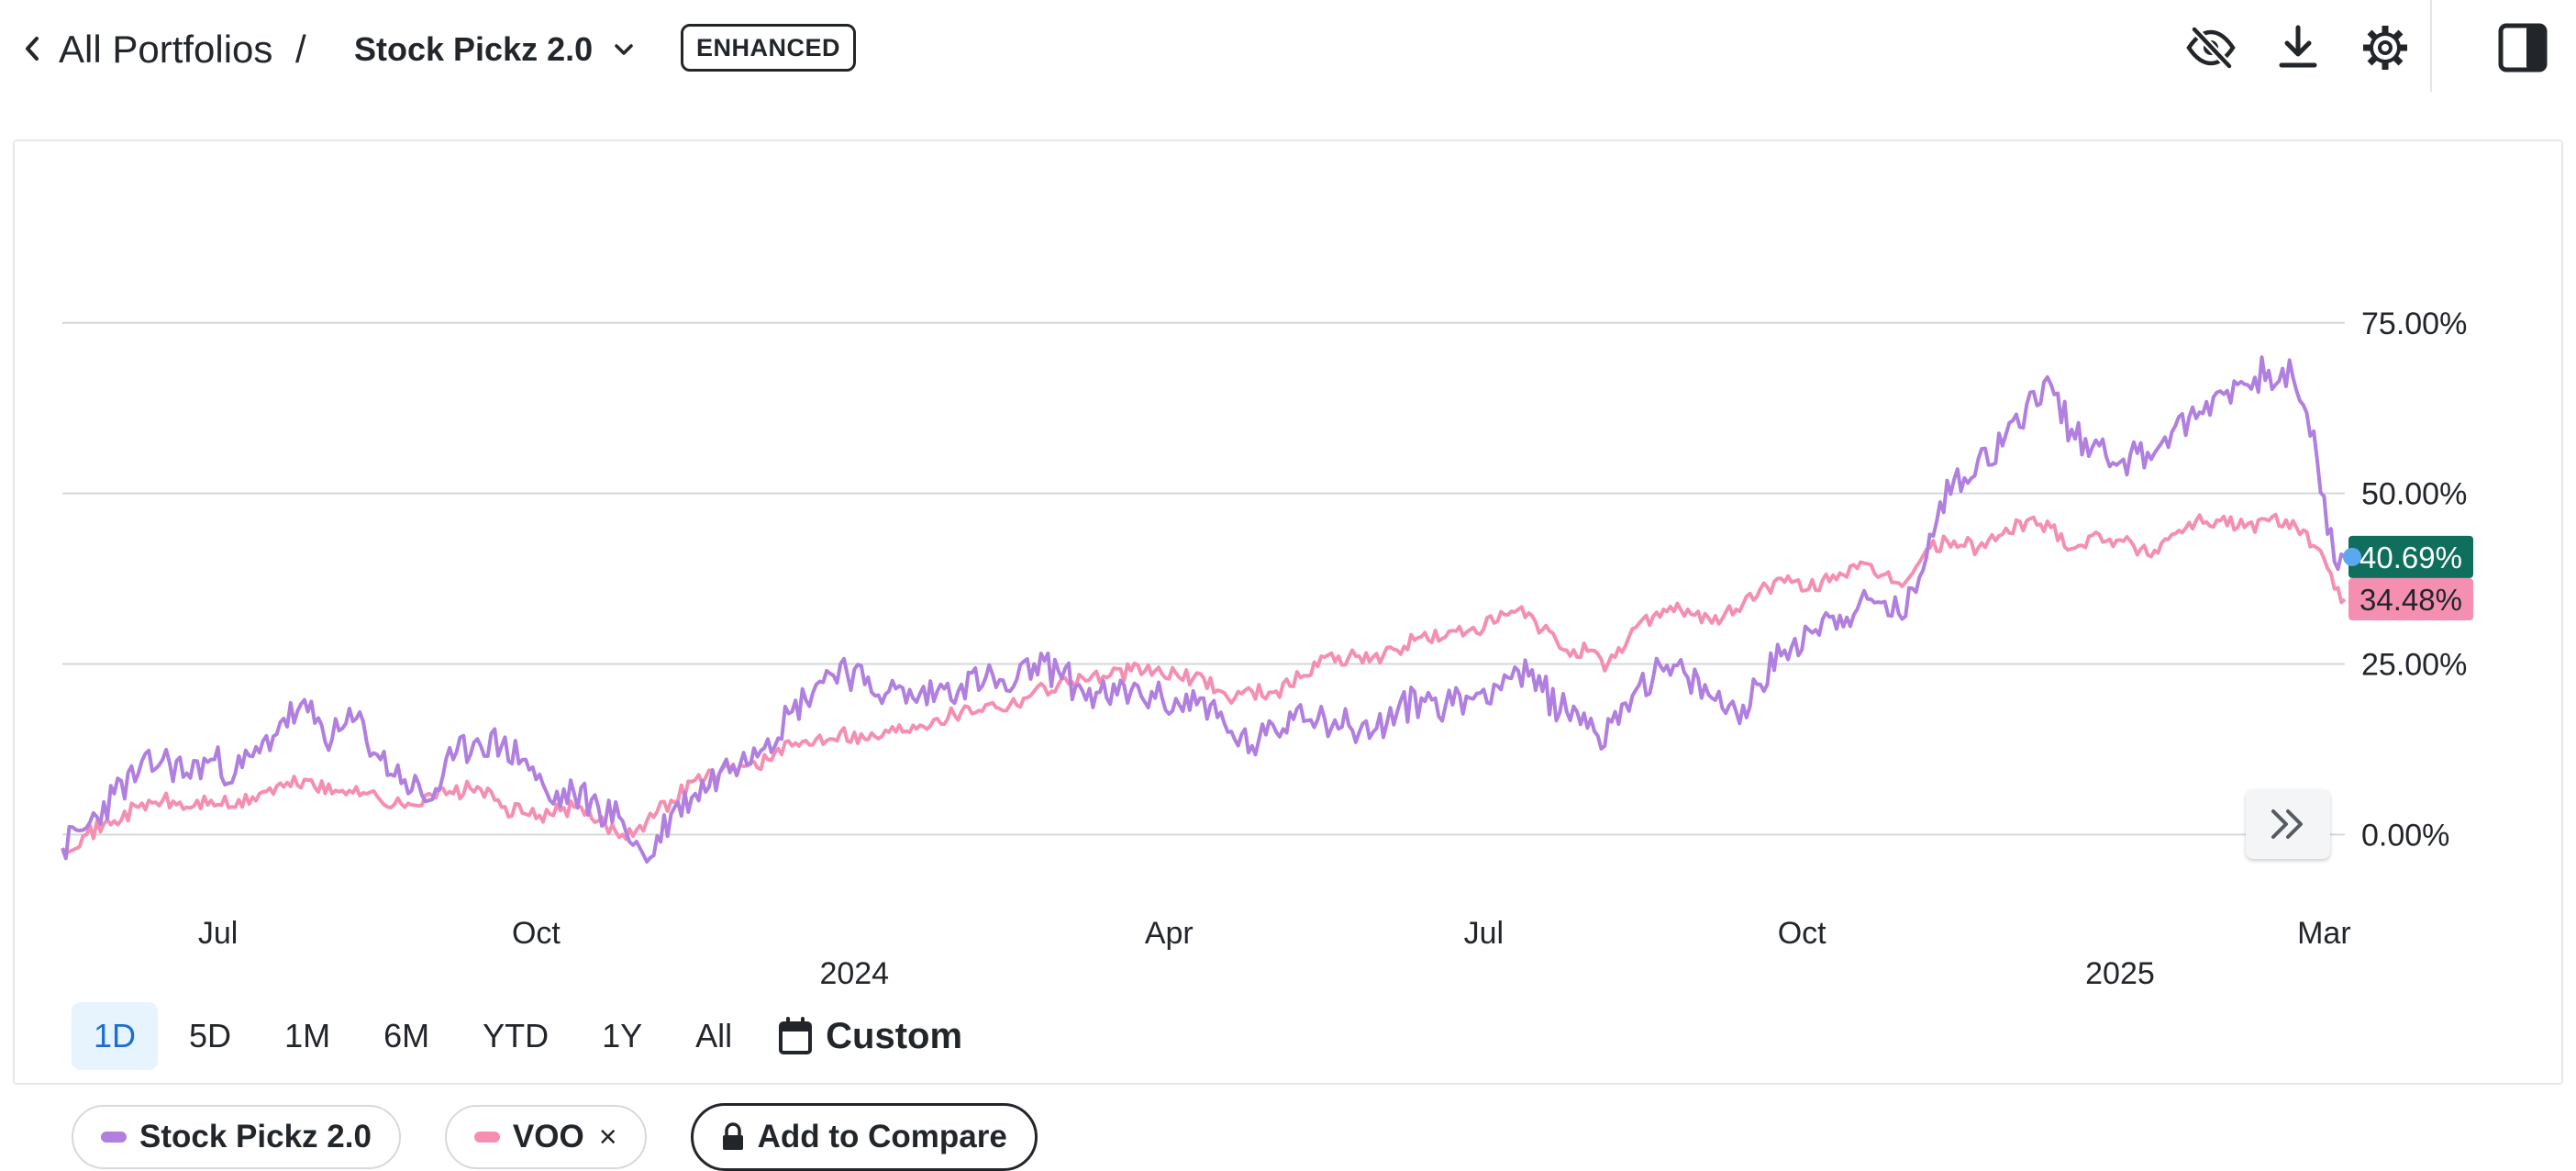 Image resolution: width=2576 pixels, height=1171 pixels. What do you see at coordinates (2120, 973) in the screenshot?
I see `x-year-label: 2025` at bounding box center [2120, 973].